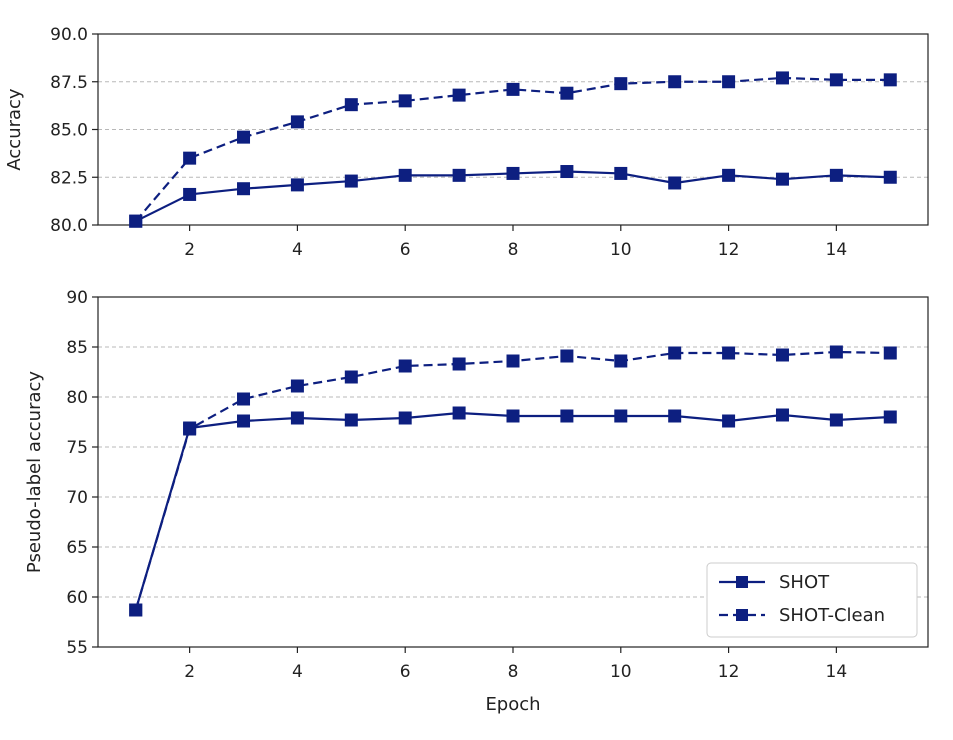  I want to click on y-tick-label: 55, so click(77, 648).